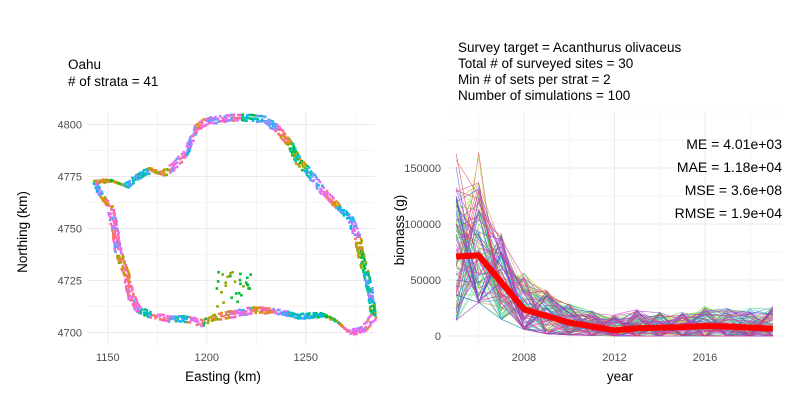 This screenshot has width=800, height=400. Describe the element at coordinates (422, 169) in the screenshot. I see `biomass-y-tick-label: 150000` at that location.